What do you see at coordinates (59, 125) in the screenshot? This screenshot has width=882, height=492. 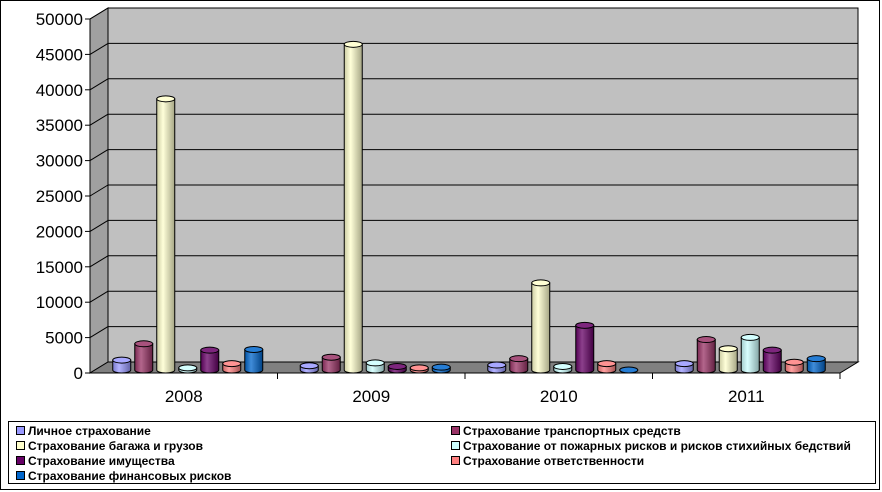 I see `y-tick-label: 35000` at bounding box center [59, 125].